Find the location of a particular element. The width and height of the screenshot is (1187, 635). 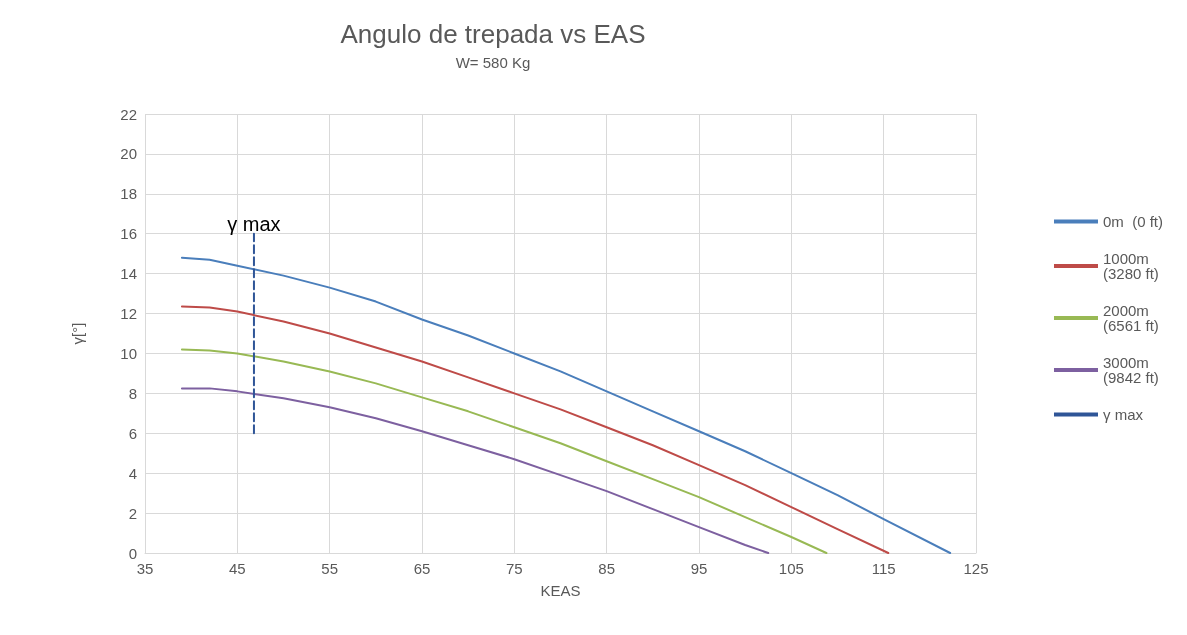

y-tick-label: 4 is located at coordinates (132, 473).